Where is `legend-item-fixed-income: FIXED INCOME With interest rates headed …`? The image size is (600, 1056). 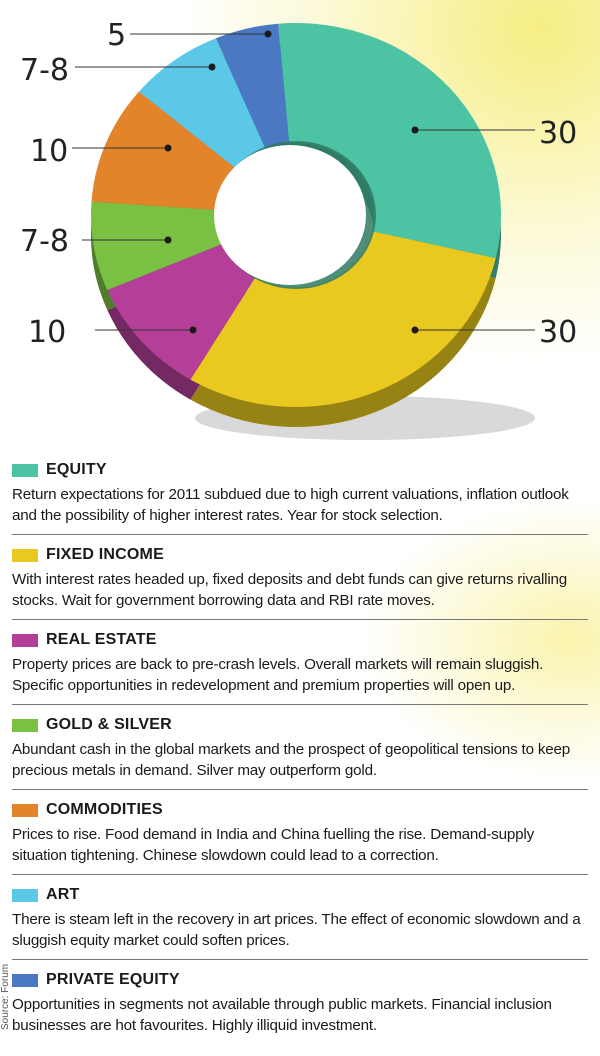
legend-item-fixed-income: FIXED INCOME With interest rates headed … is located at coordinates (300, 581).